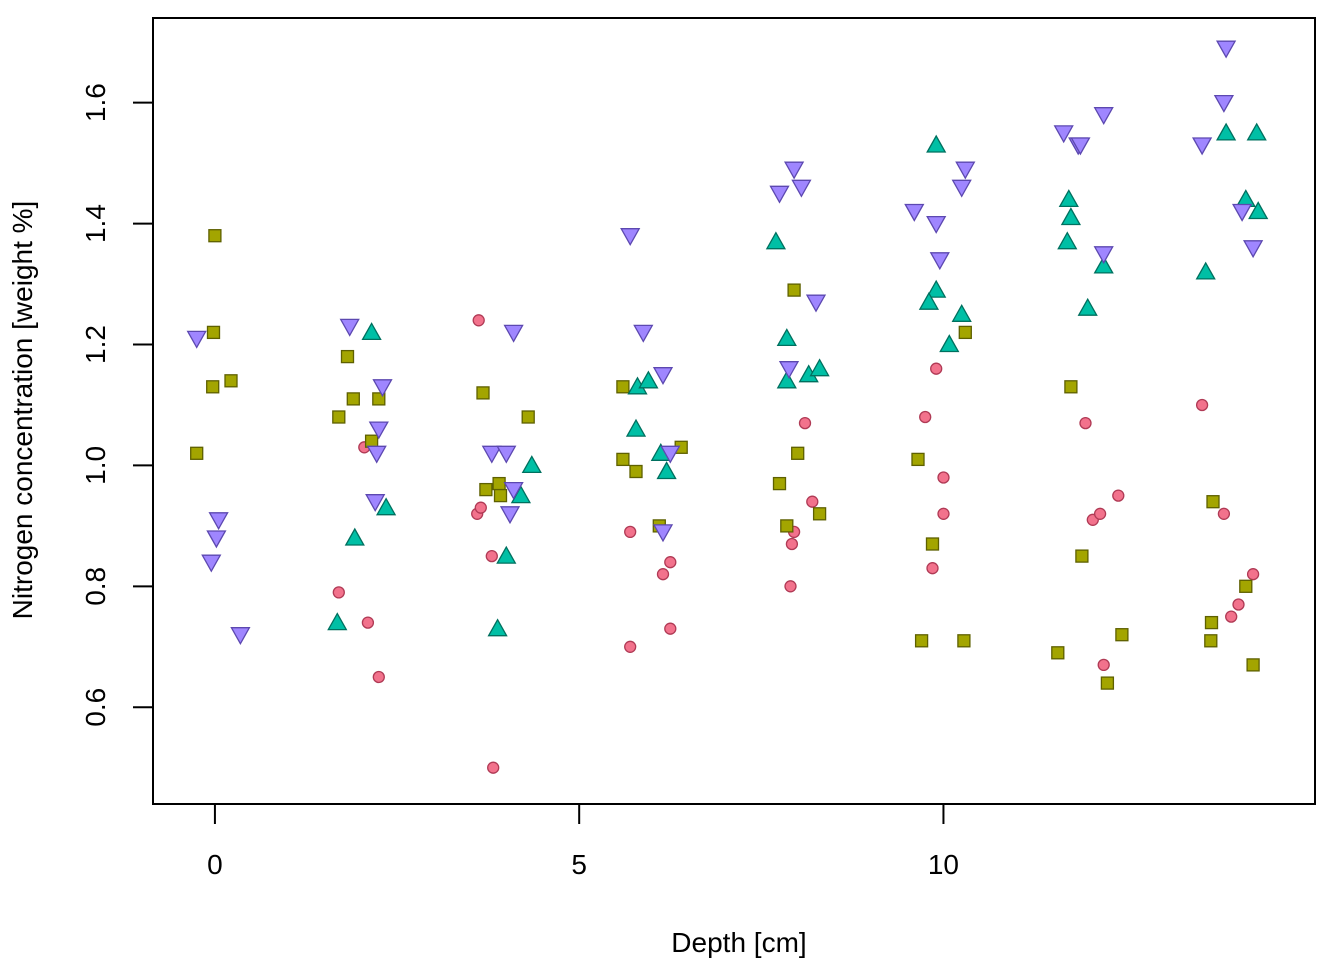 This screenshot has height=960, width=1344. I want to click on x-axis-title: Depth [cm], so click(738, 942).